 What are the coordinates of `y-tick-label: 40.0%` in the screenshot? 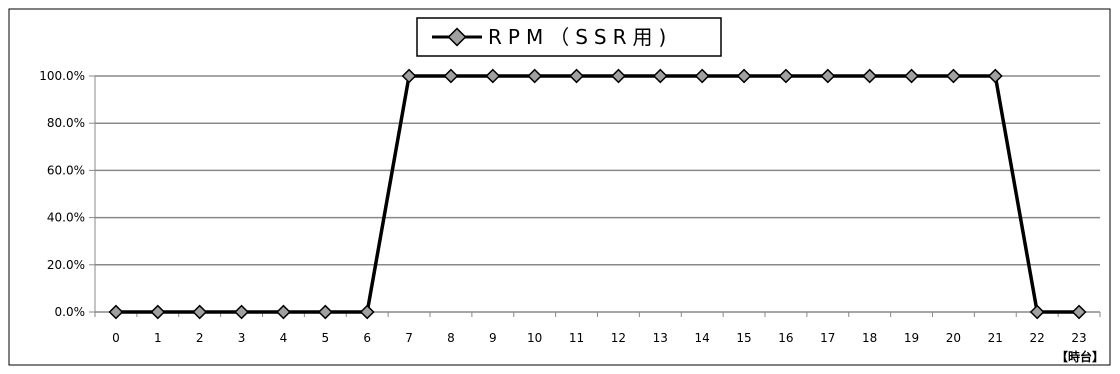 It's located at (66, 218).